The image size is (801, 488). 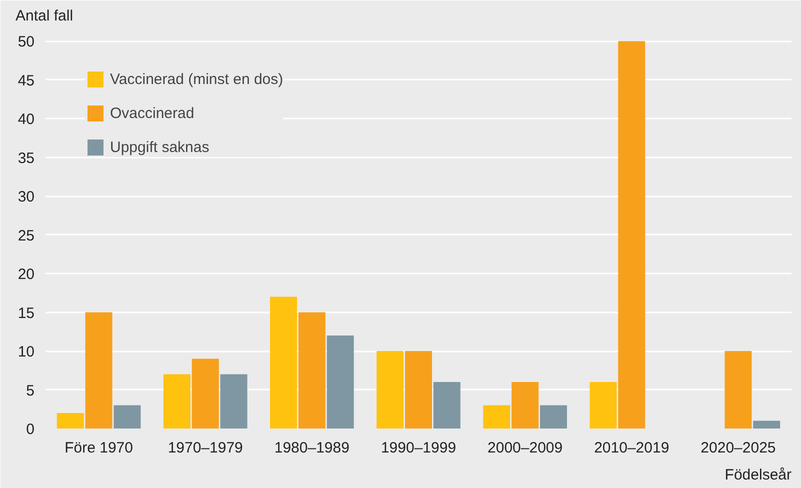 I want to click on y-tick-label: 30, so click(x=26, y=197).